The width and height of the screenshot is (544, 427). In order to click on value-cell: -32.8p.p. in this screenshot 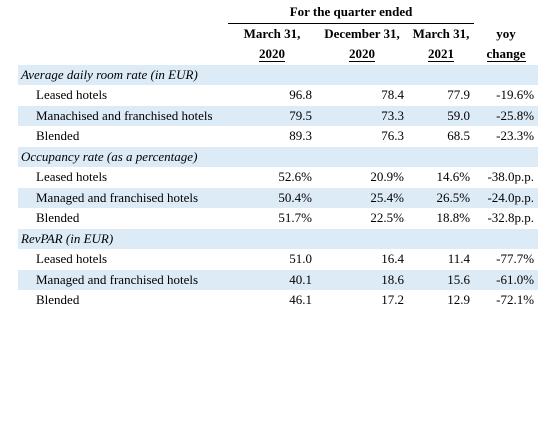, I will do `click(511, 217)`.